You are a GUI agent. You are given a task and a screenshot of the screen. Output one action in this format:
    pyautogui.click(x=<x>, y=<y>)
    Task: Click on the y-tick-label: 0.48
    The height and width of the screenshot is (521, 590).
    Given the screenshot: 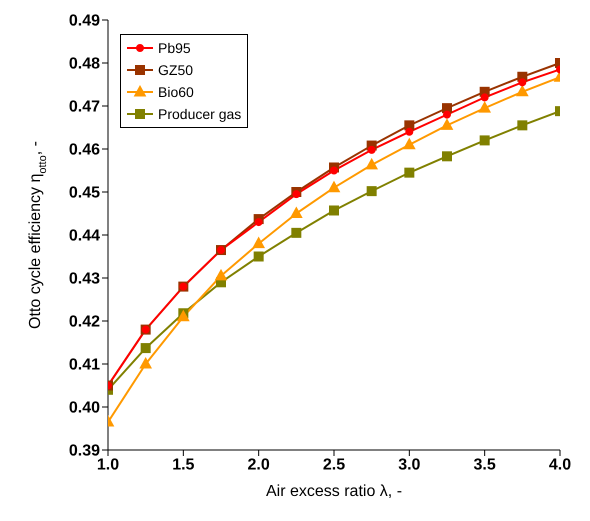 What is the action you would take?
    pyautogui.click(x=84, y=64)
    